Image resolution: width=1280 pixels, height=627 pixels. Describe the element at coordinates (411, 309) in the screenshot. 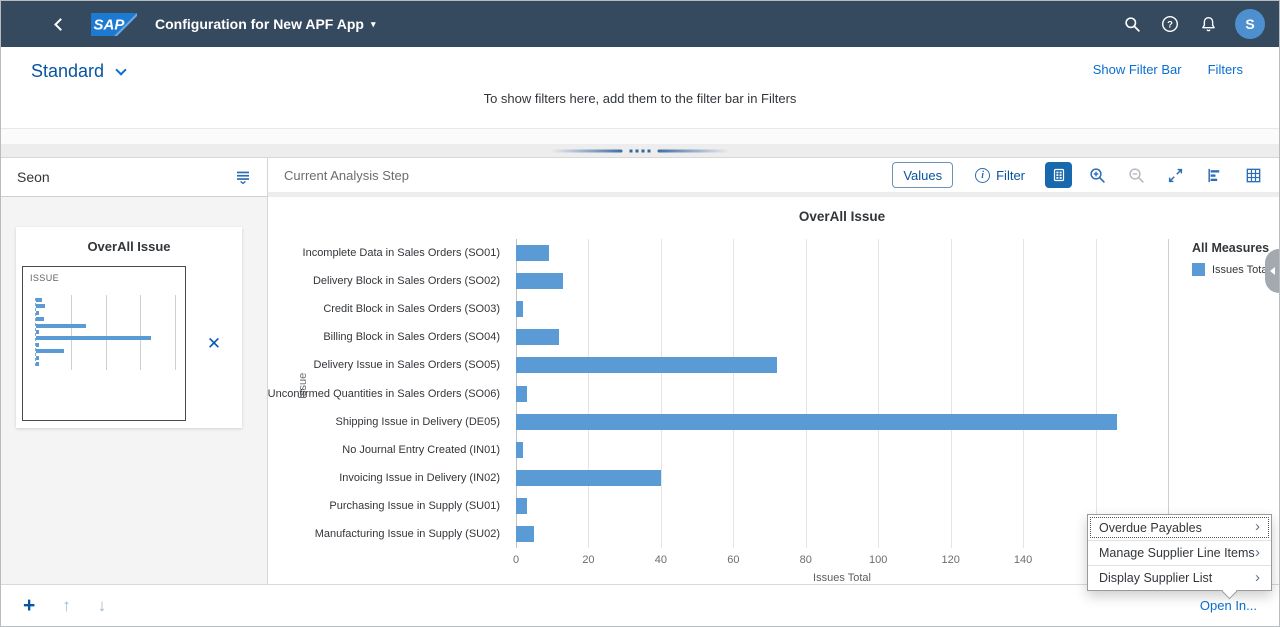

I see `category-label: Credit Block in Sales Orders (SO03)` at that location.